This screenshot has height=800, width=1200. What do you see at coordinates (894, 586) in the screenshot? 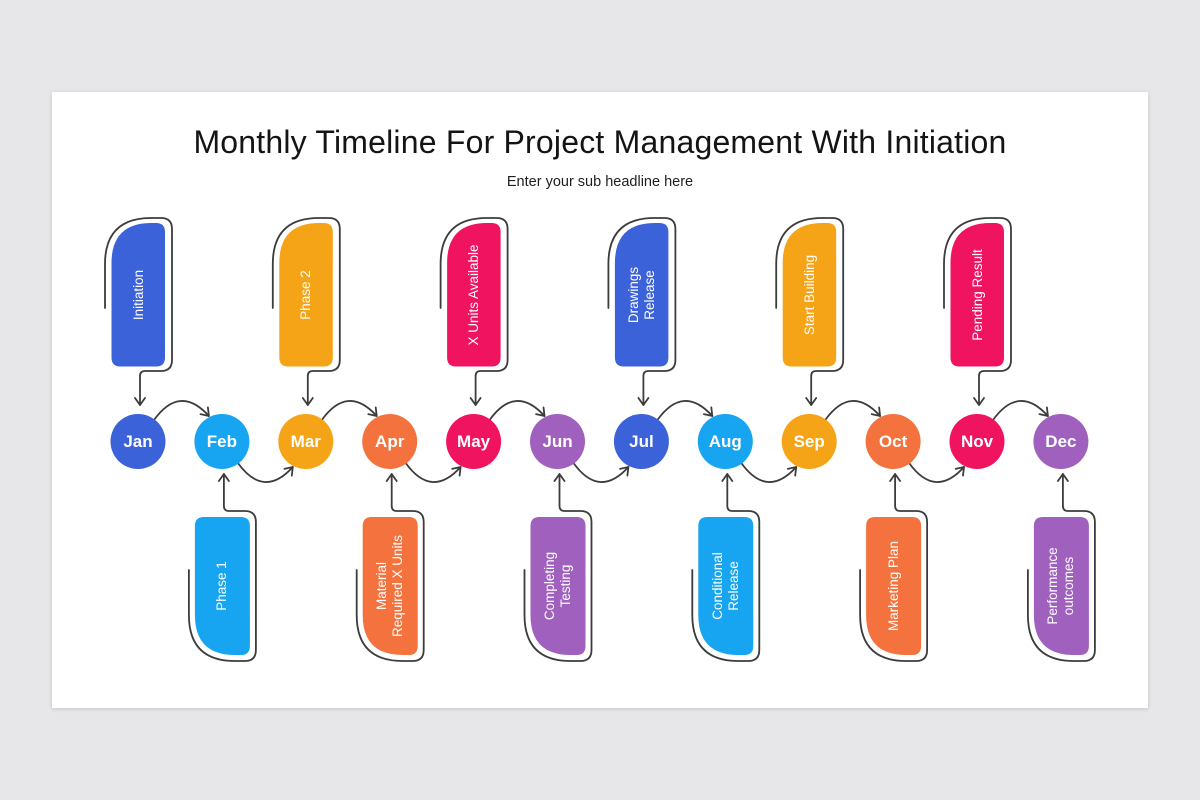
I see `flag-card-oct` at bounding box center [894, 586].